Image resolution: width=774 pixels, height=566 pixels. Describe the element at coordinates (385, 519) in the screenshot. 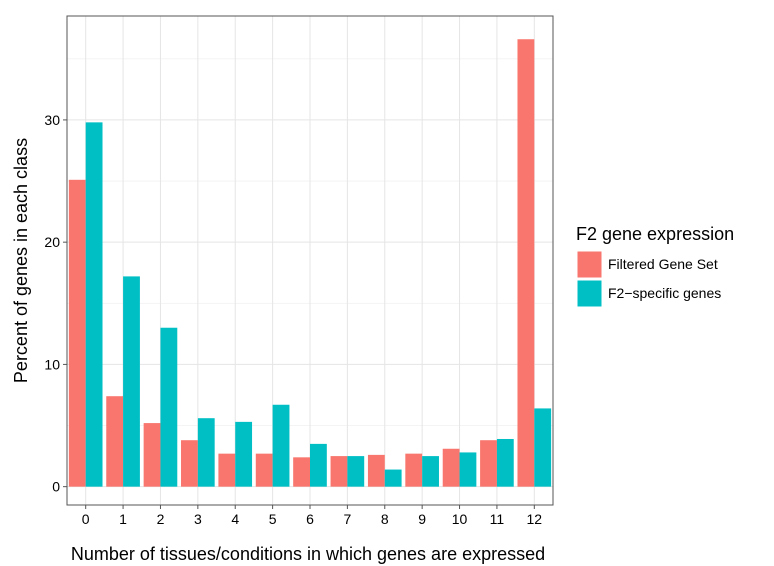

I see `x-tick-label: 8` at that location.